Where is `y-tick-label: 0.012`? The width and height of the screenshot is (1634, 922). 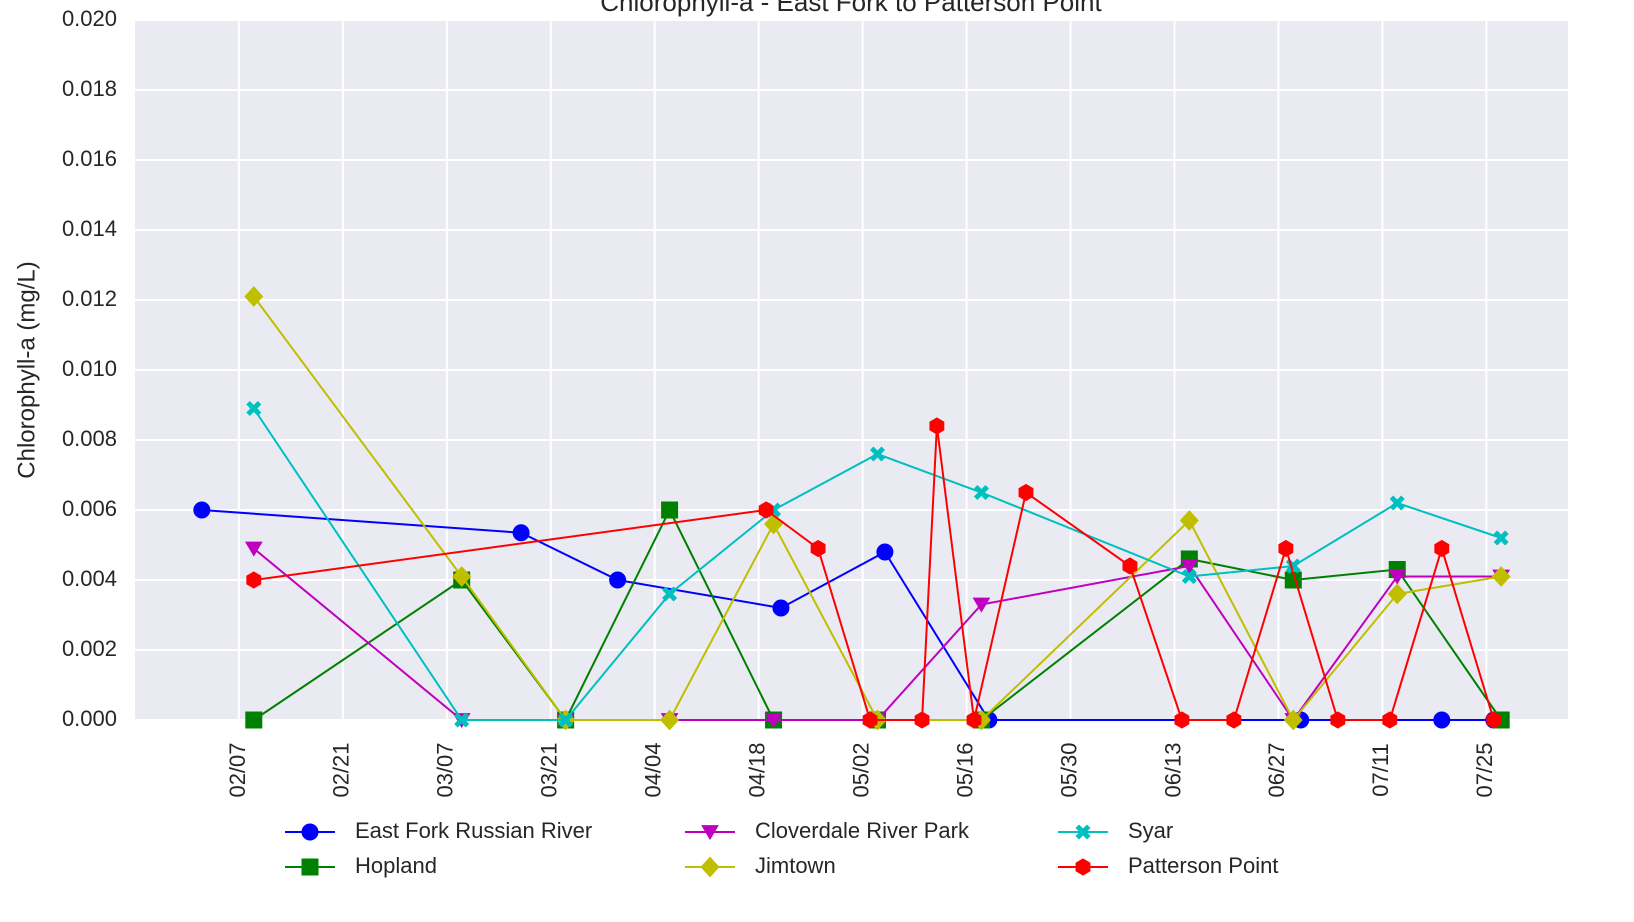
y-tick-label: 0.012 is located at coordinates (89, 298).